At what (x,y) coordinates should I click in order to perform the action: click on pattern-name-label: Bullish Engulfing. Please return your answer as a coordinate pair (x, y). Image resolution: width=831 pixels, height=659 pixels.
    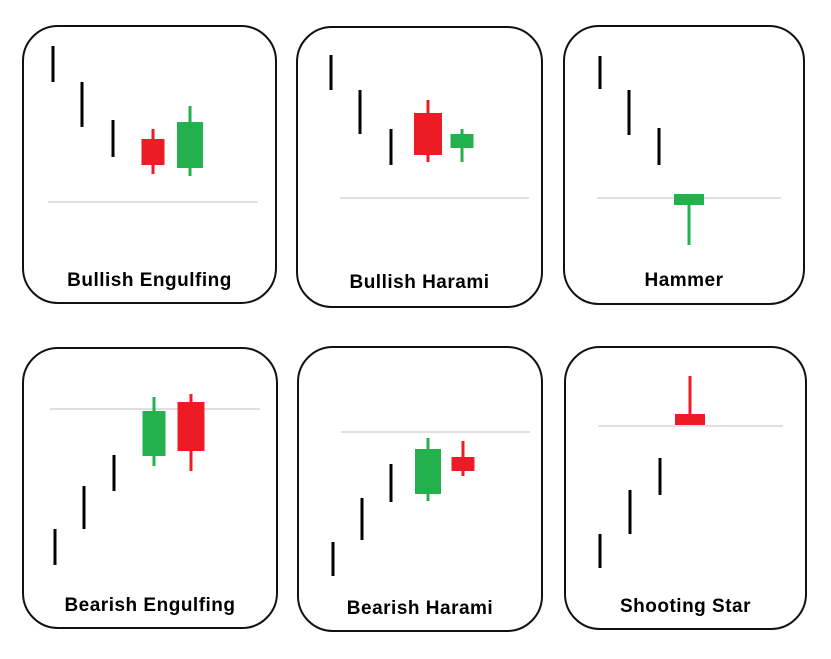
    Looking at the image, I should click on (149, 280).